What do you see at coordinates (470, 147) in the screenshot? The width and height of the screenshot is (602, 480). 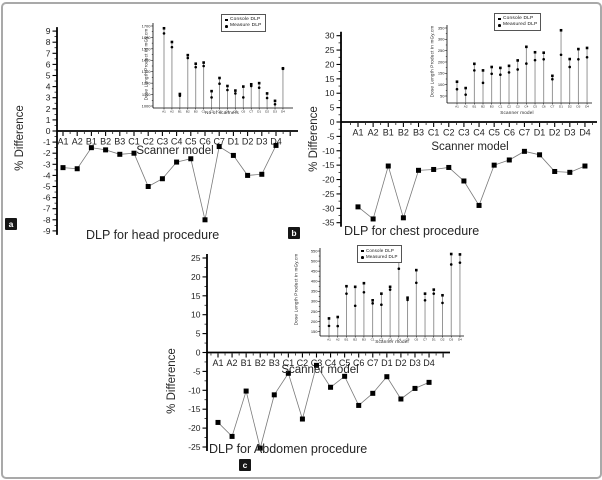 I see `x-axis-title-b: Scanner model` at bounding box center [470, 147].